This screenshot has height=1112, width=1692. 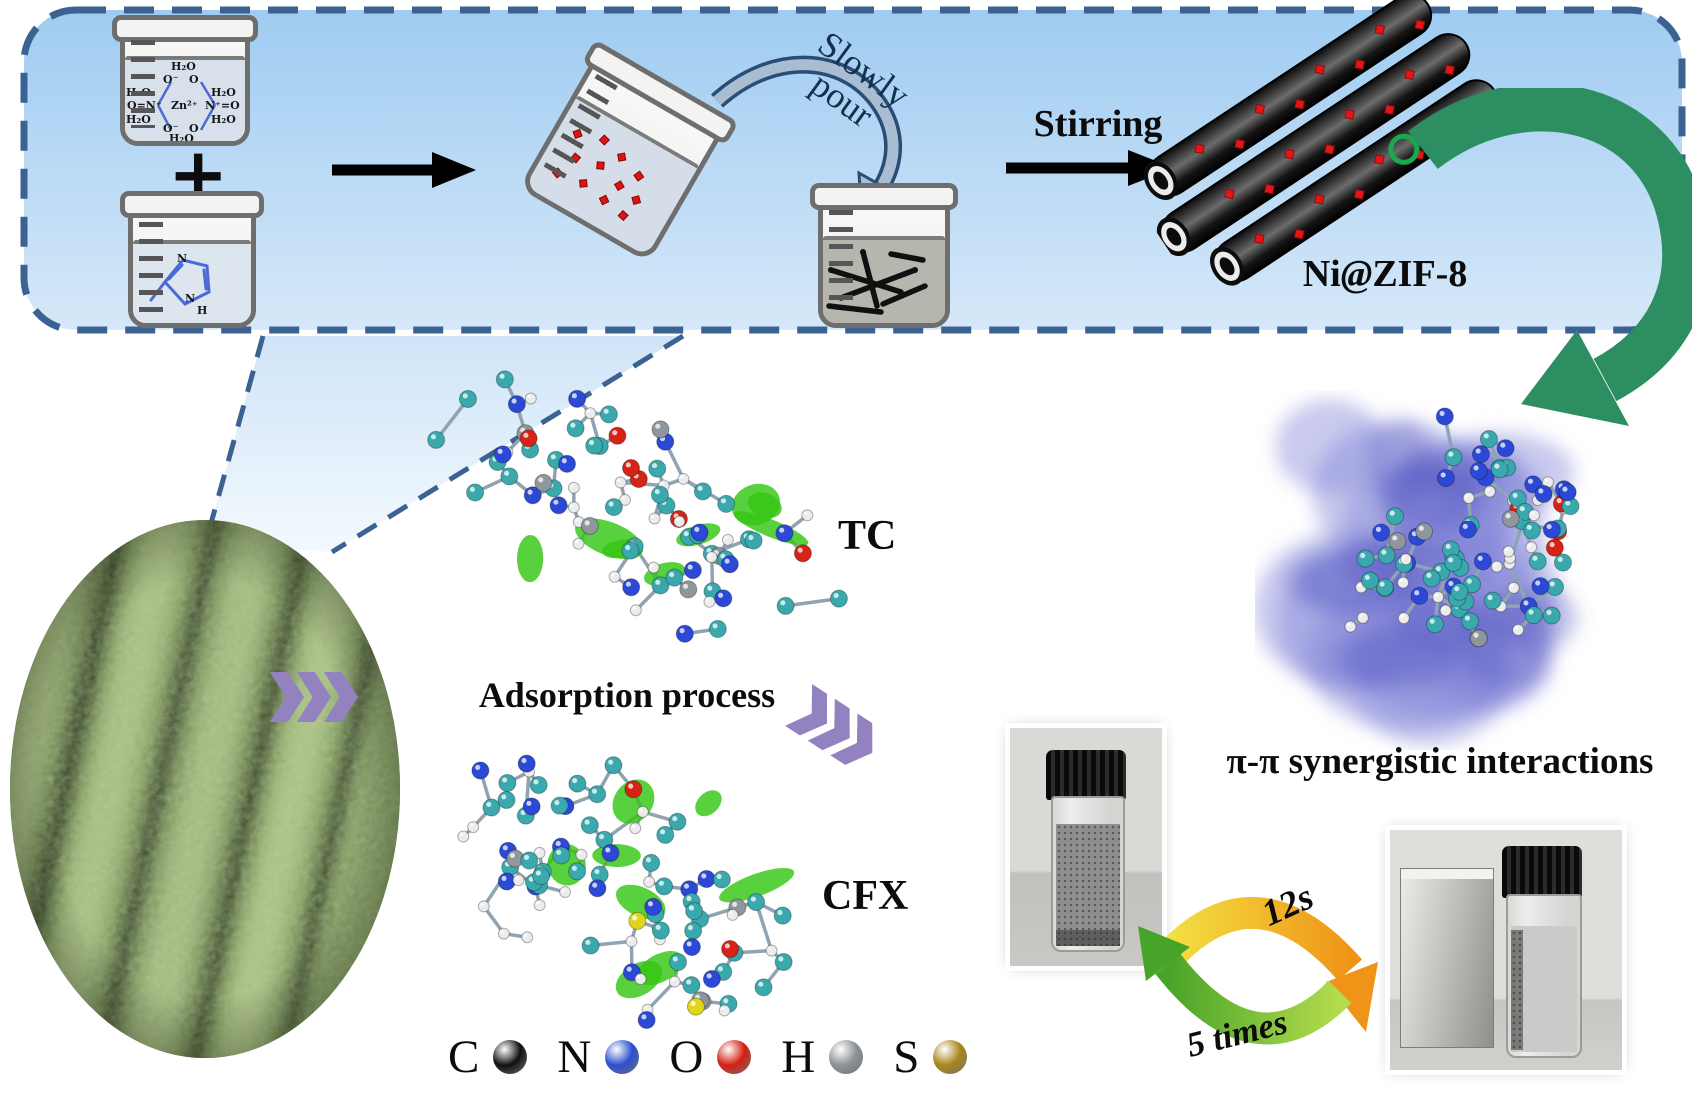 What do you see at coordinates (1550, 257) in the screenshot?
I see `green-curved-arrow` at bounding box center [1550, 257].